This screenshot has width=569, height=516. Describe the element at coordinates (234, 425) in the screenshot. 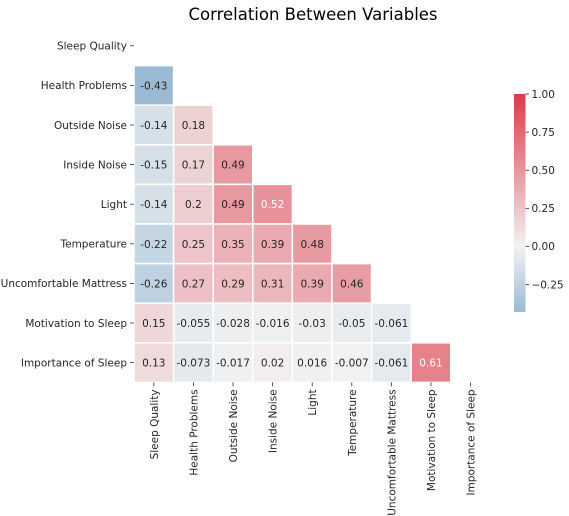

I see `x-tick-label: Outside Noise` at that location.